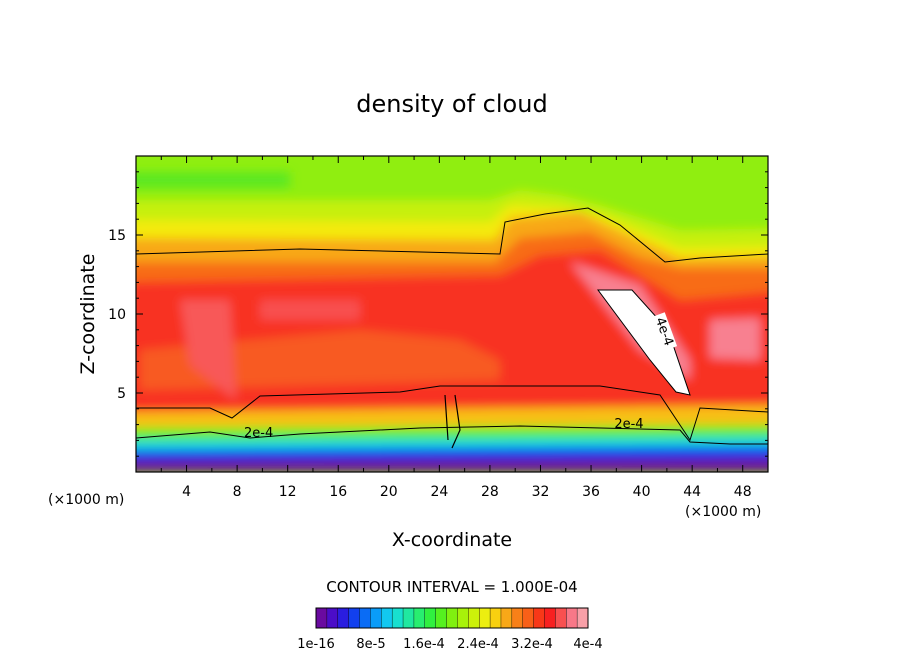 The height and width of the screenshot is (654, 904). I want to click on x-tick-label: 8, so click(237, 492).